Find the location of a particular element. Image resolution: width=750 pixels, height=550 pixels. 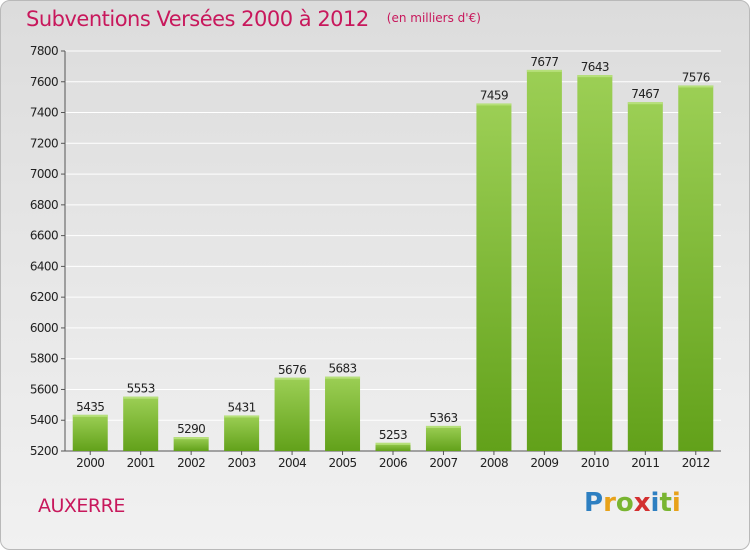

chart-title: Subventions Versées 2000 à 2012 is located at coordinates (197, 19).